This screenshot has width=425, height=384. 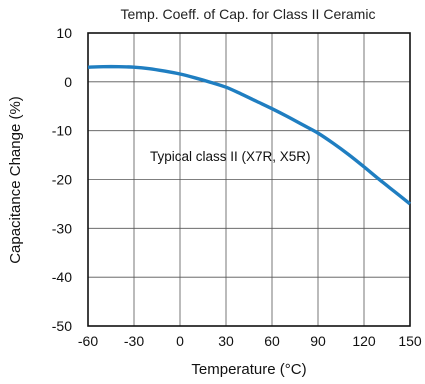 What do you see at coordinates (68, 82) in the screenshot?
I see `y-tick-label: 0` at bounding box center [68, 82].